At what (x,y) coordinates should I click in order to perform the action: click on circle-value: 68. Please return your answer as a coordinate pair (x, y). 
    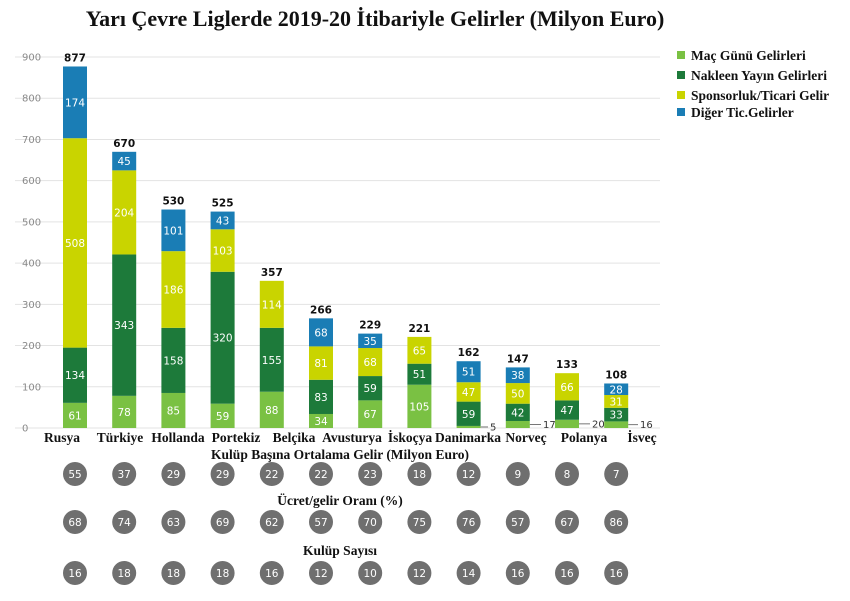
    Looking at the image, I should click on (74, 523).